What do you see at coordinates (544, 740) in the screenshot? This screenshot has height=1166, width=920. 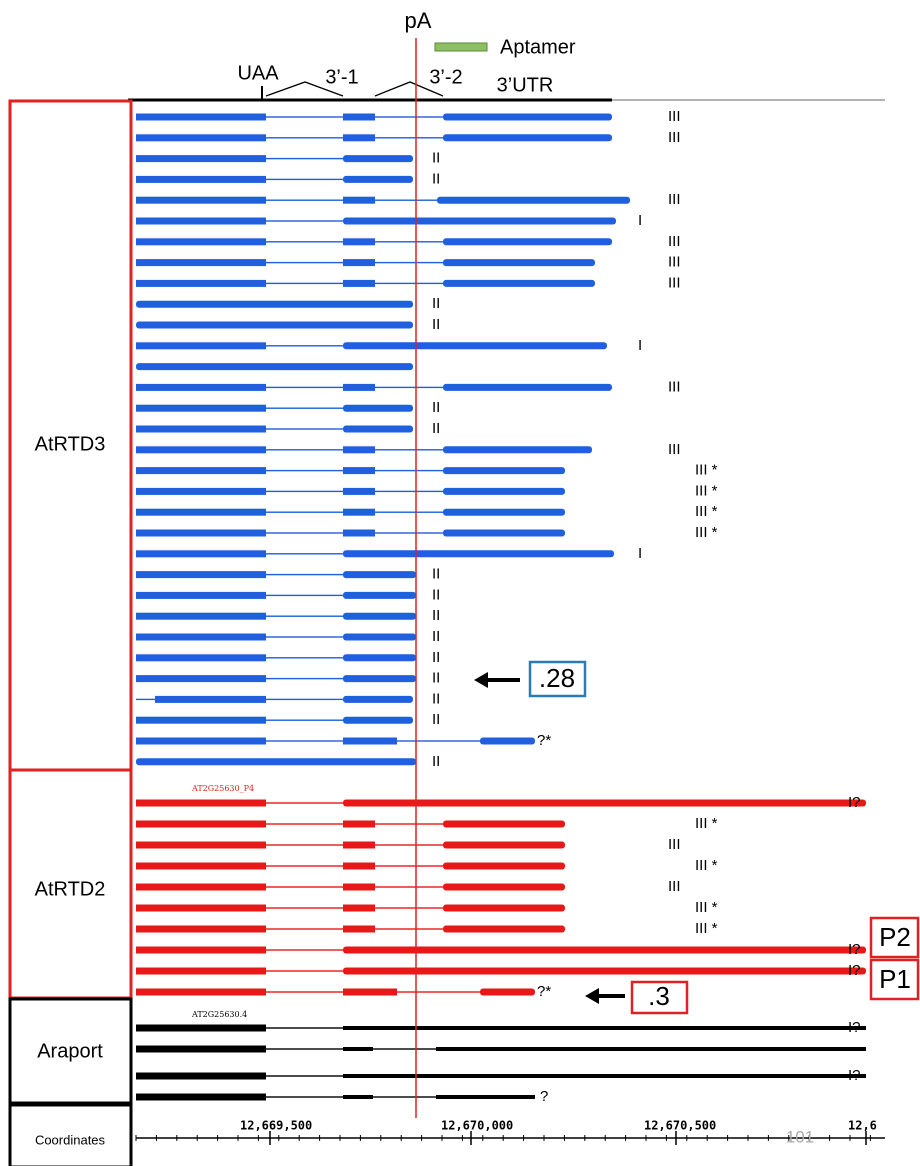 I see `class-note: ?*` at bounding box center [544, 740].